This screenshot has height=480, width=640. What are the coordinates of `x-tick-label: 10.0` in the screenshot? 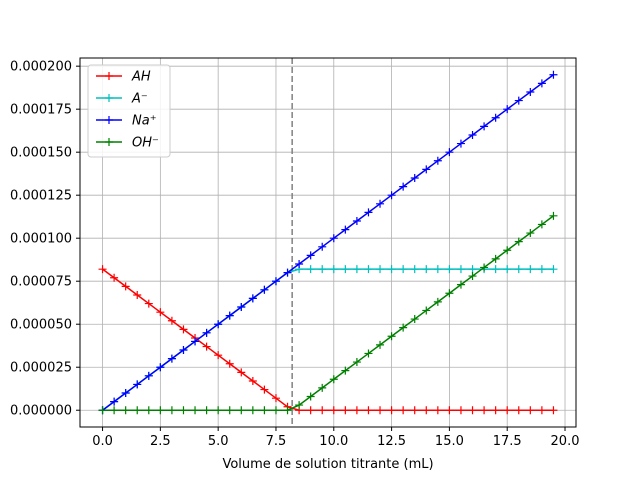 It's located at (333, 441).